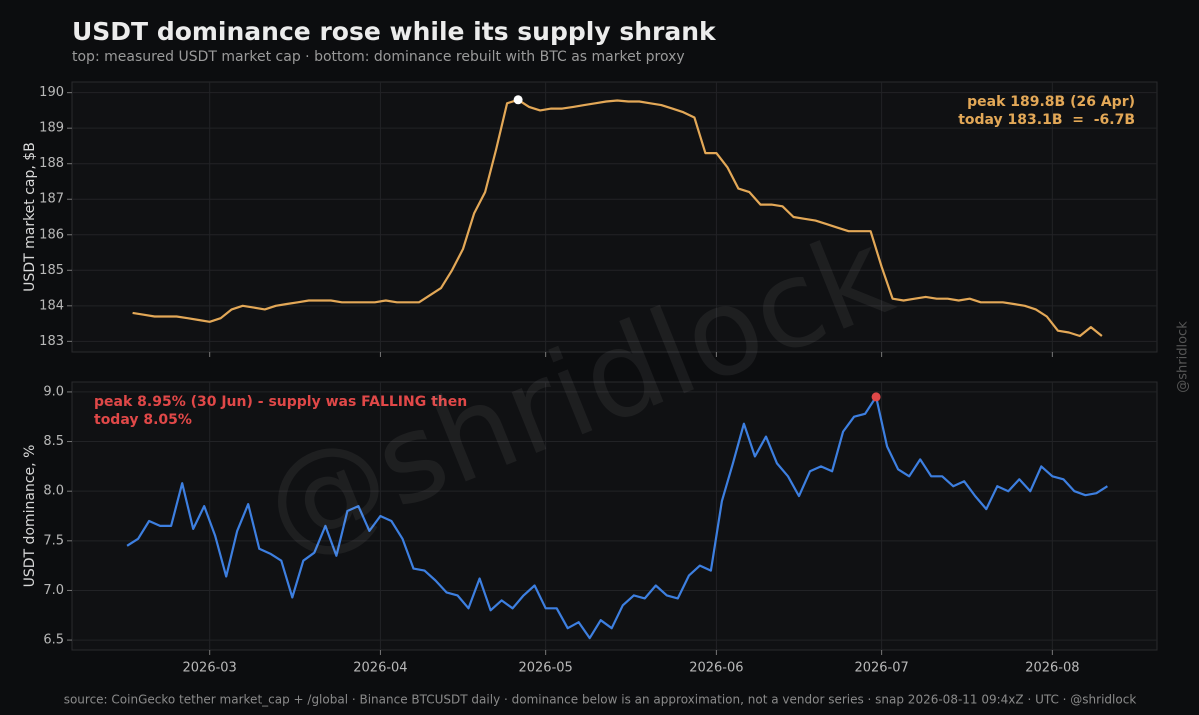 The height and width of the screenshot is (715, 1199). Describe the element at coordinates (1051, 102) in the screenshot. I see `annotation: peak 189.8B (26 Apr)` at that location.